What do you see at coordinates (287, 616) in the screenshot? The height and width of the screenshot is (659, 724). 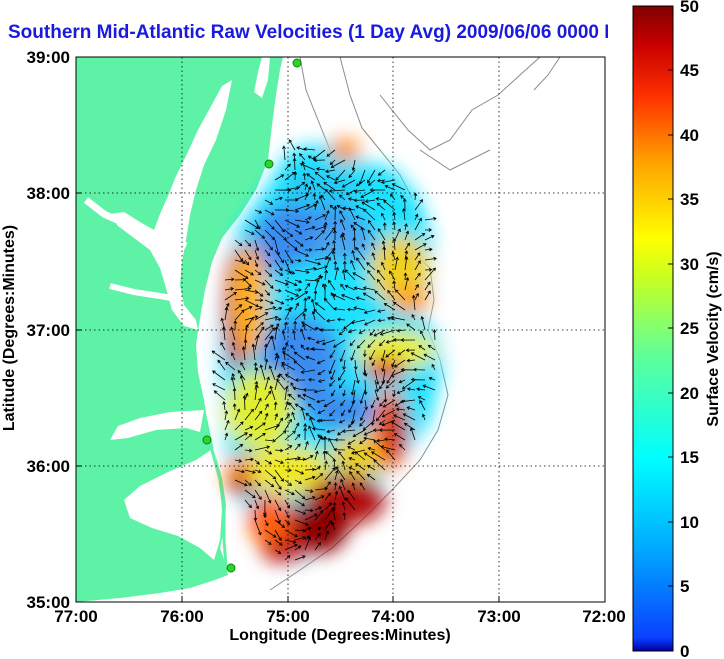 I see `x-tick-label: 75:00` at bounding box center [287, 616].